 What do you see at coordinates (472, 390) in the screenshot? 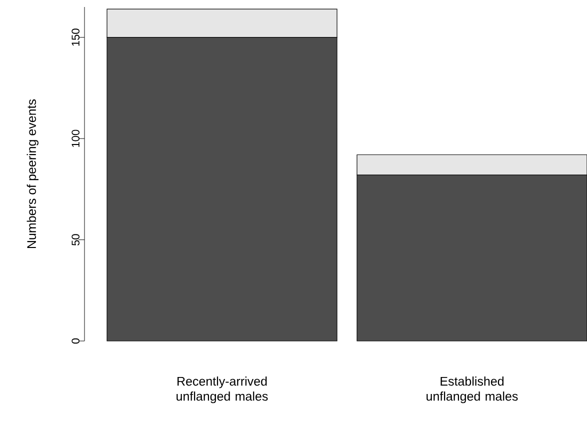
I see `x-tick-label: Established unflanged males` at bounding box center [472, 390].